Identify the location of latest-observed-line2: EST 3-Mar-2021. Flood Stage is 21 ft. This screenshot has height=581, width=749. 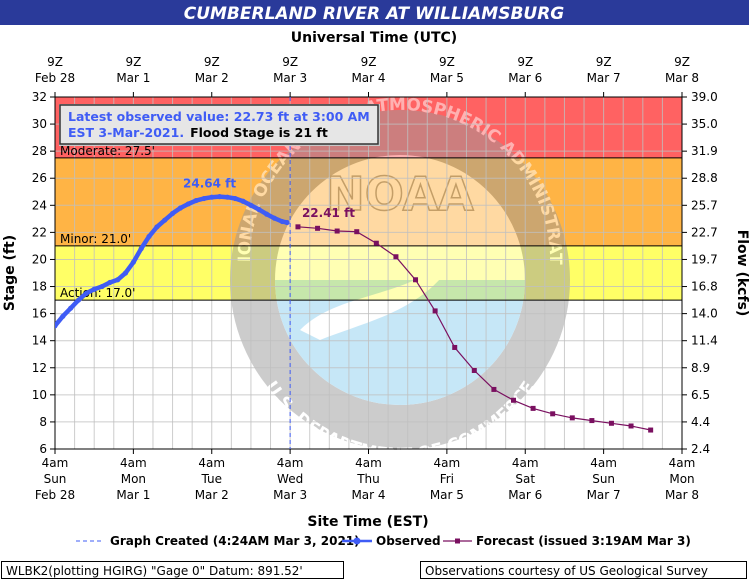
(198, 132).